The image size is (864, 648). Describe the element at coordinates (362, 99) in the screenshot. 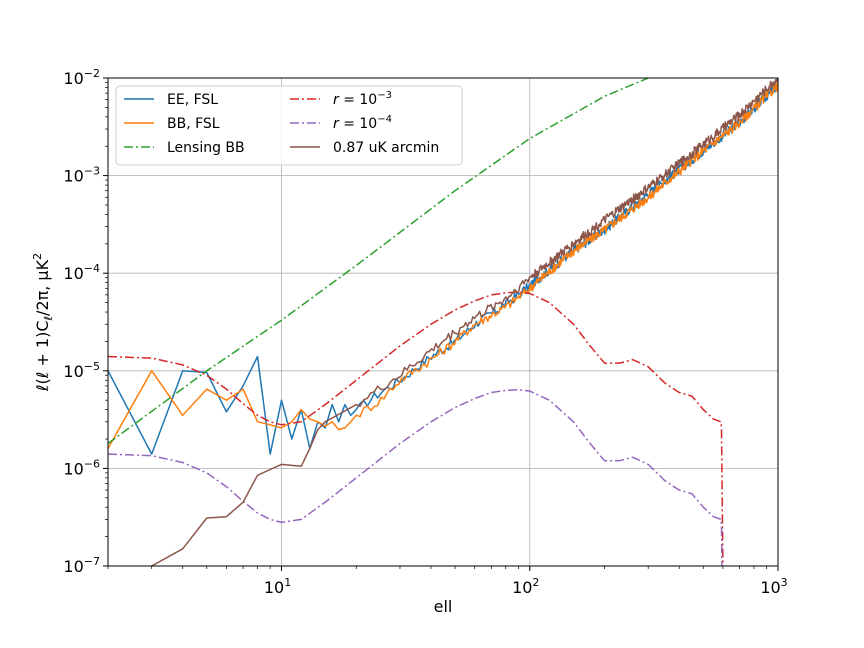

I see `legend-label: r = 10−3` at that location.